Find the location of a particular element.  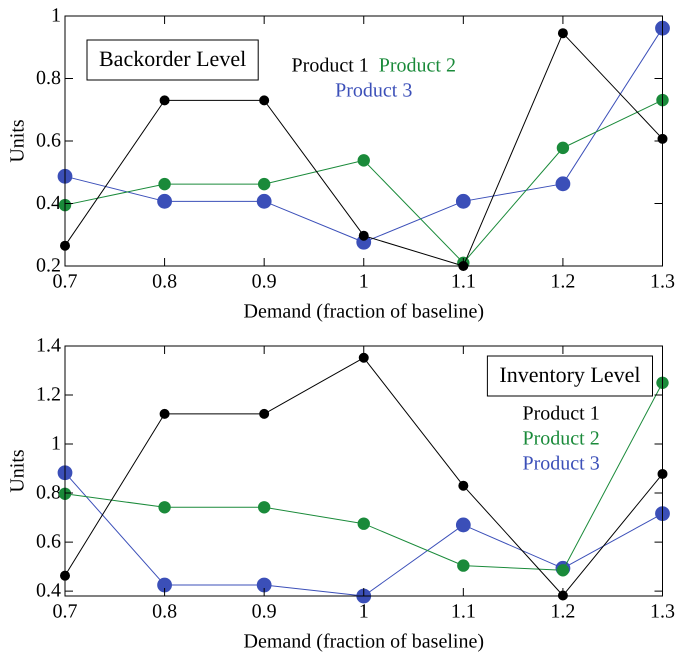

y-tick-label: 1.2 is located at coordinates (48, 394).